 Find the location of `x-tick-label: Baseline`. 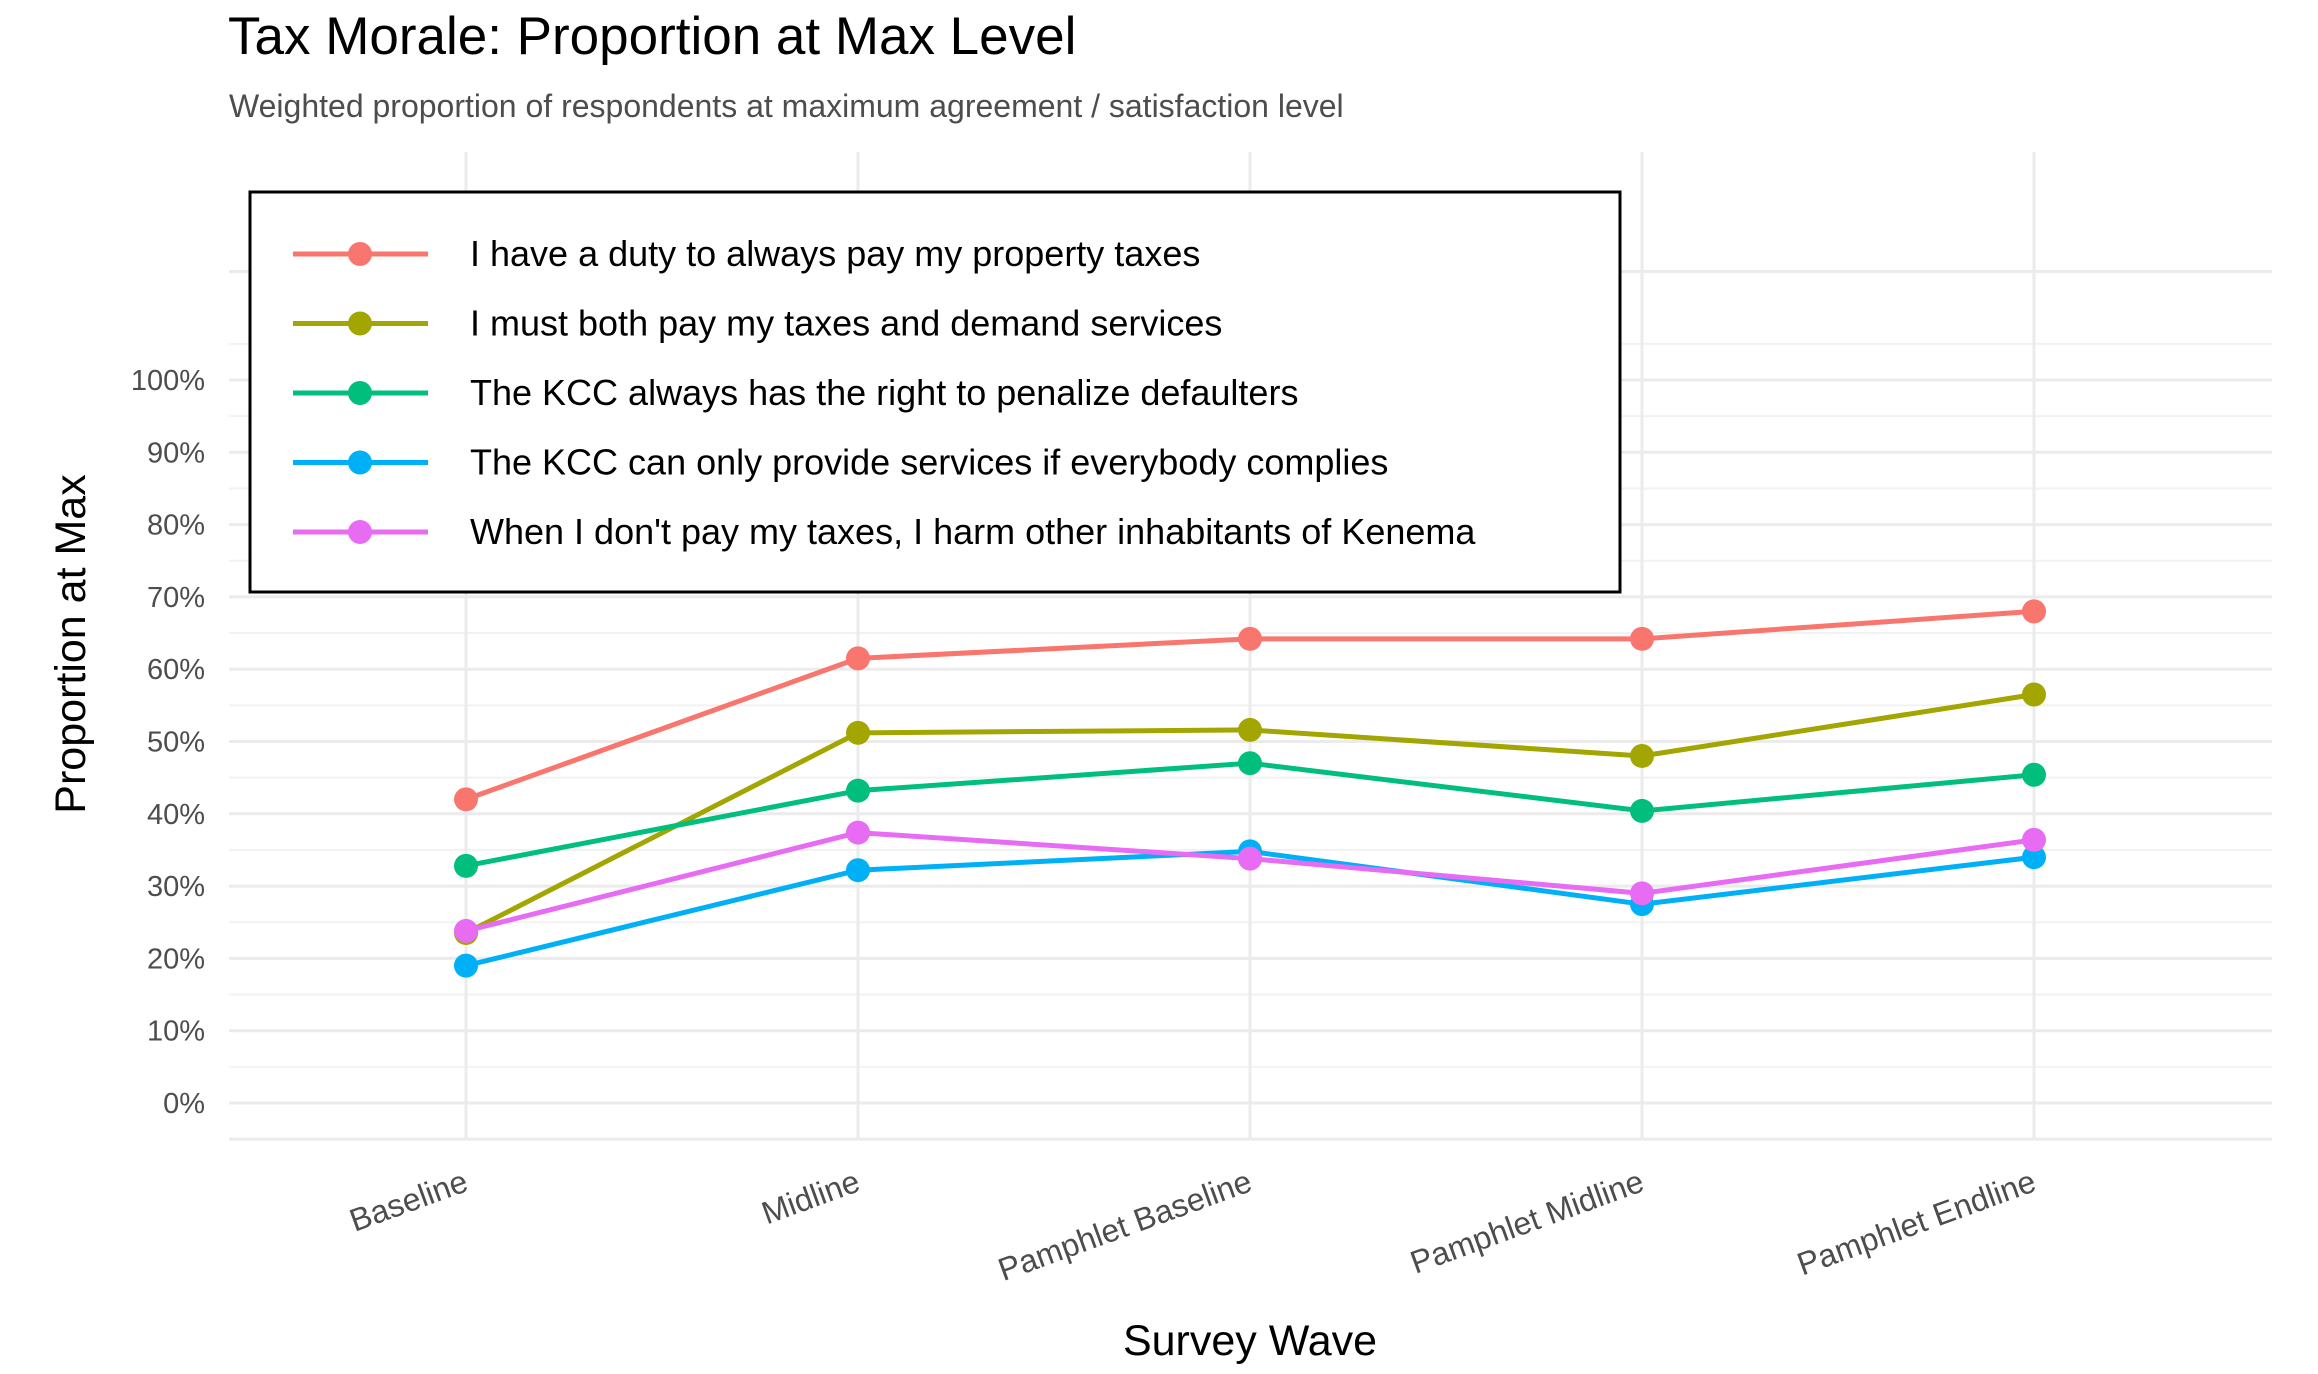

x-tick-label: Baseline is located at coordinates (409, 1201).